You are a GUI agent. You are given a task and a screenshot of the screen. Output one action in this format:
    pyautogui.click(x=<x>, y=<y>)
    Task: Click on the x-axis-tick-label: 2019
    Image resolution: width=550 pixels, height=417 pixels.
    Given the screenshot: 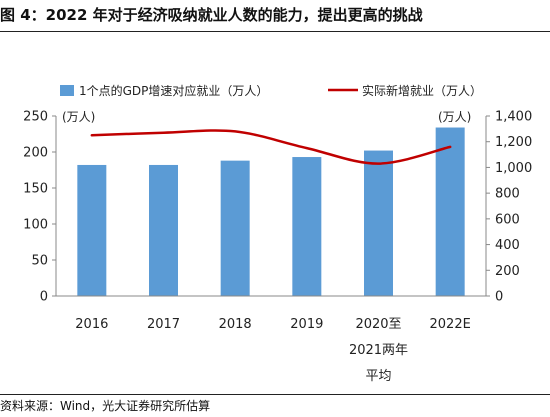 What is the action you would take?
    pyautogui.click(x=306, y=324)
    